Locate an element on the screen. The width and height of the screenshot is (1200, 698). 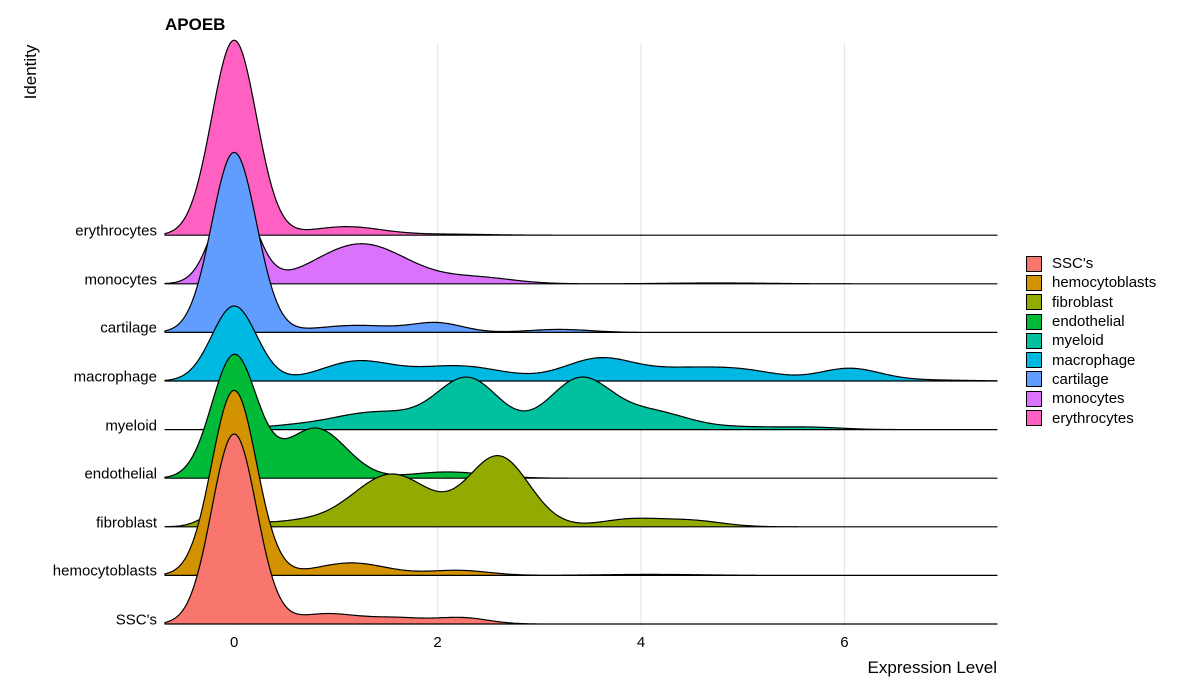
legend-swatch-endothelial is located at coordinates (1034, 321).